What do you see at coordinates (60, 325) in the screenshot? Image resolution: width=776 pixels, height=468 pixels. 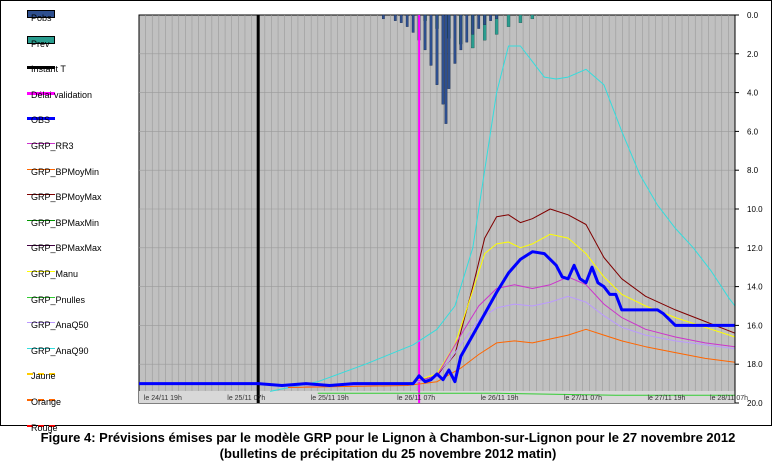 I see `legend-label: GRP_AnaQ50` at bounding box center [60, 325].